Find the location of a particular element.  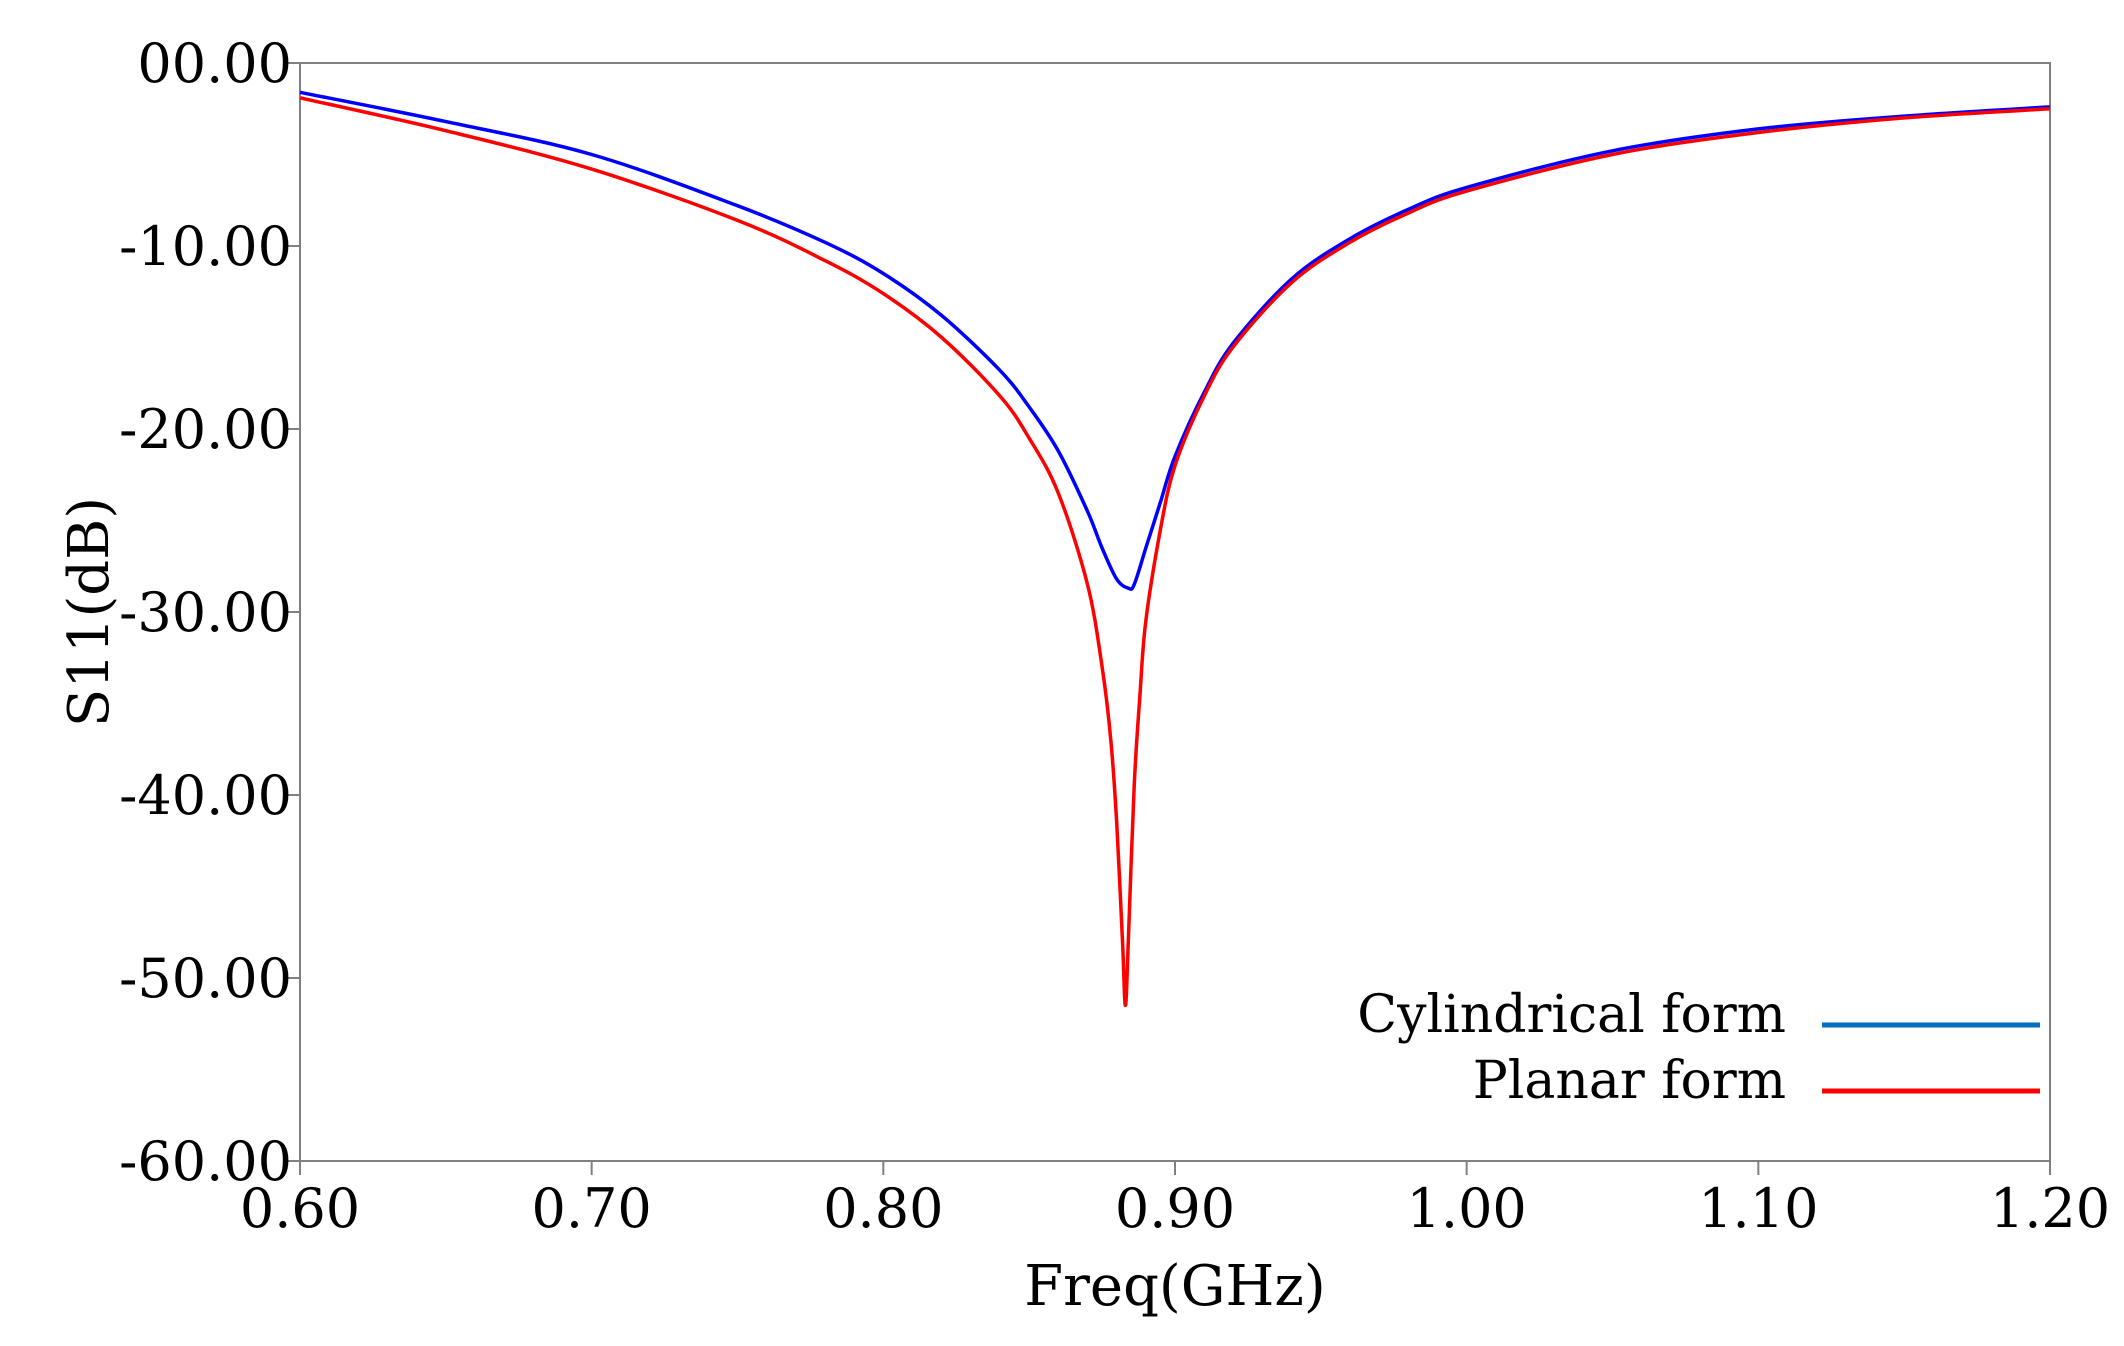

legend: Cylindrical form Planar form is located at coordinates (1698, 1048).